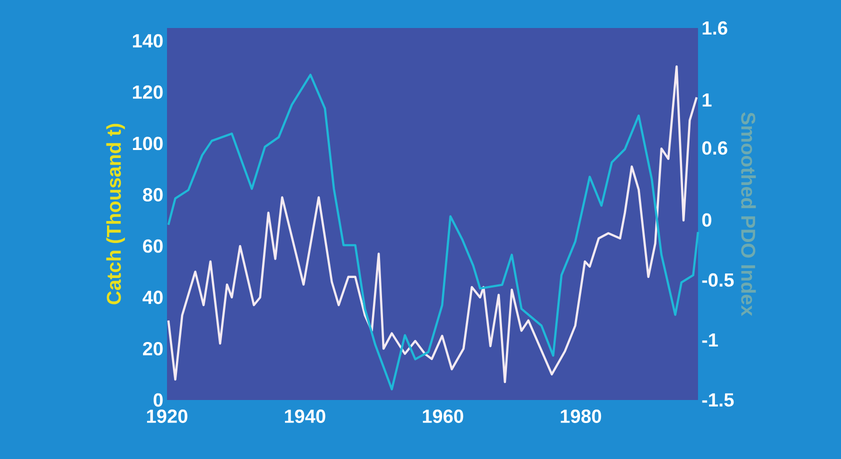  I want to click on y-tick-label: 80, so click(152, 195).